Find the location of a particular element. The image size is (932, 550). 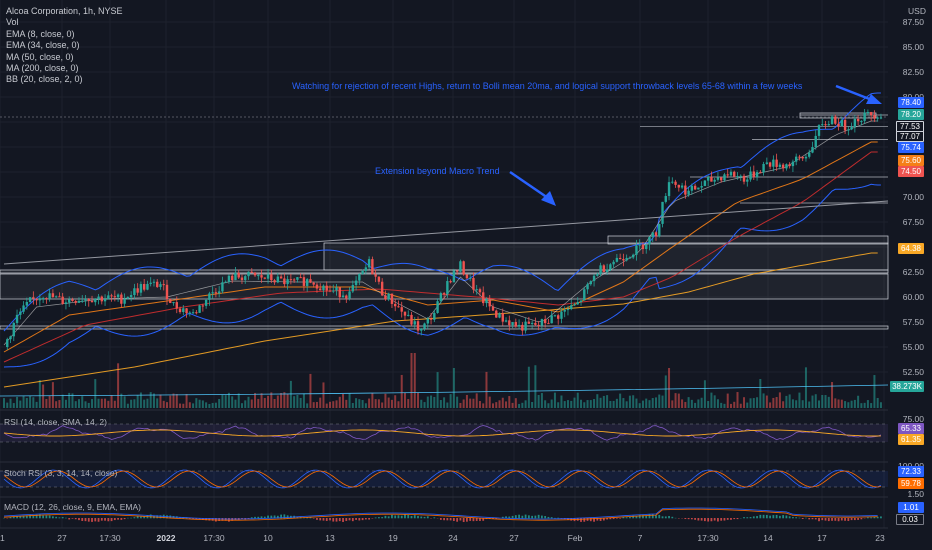

legend-ema34: EMA (34, close, 0) is located at coordinates (43, 45).